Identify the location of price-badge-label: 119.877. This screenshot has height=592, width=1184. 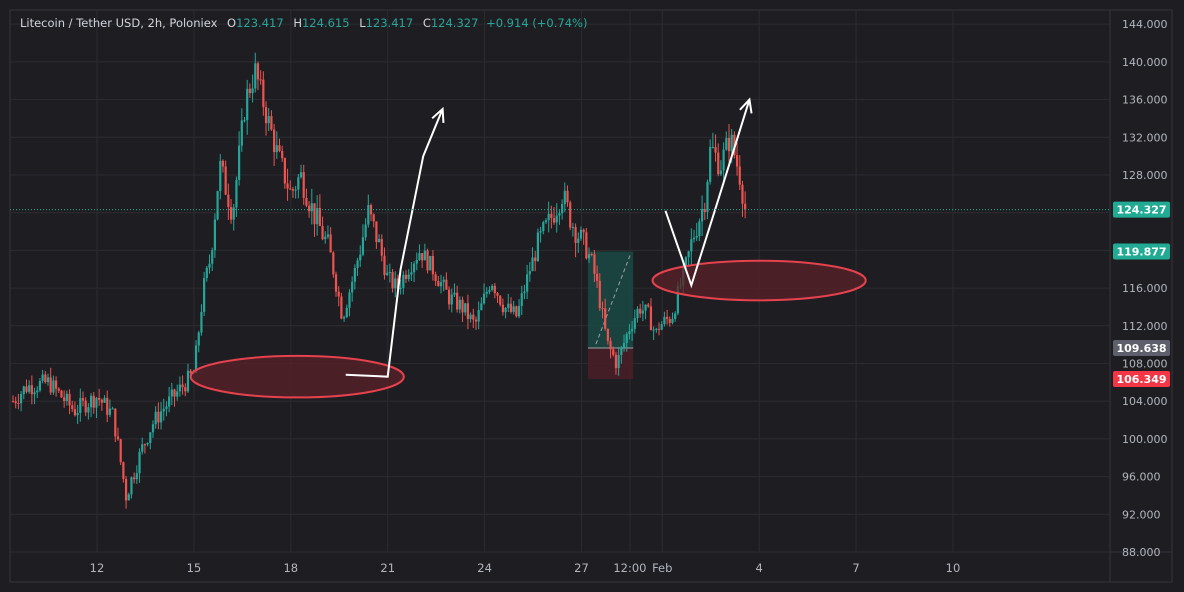
(1141, 252).